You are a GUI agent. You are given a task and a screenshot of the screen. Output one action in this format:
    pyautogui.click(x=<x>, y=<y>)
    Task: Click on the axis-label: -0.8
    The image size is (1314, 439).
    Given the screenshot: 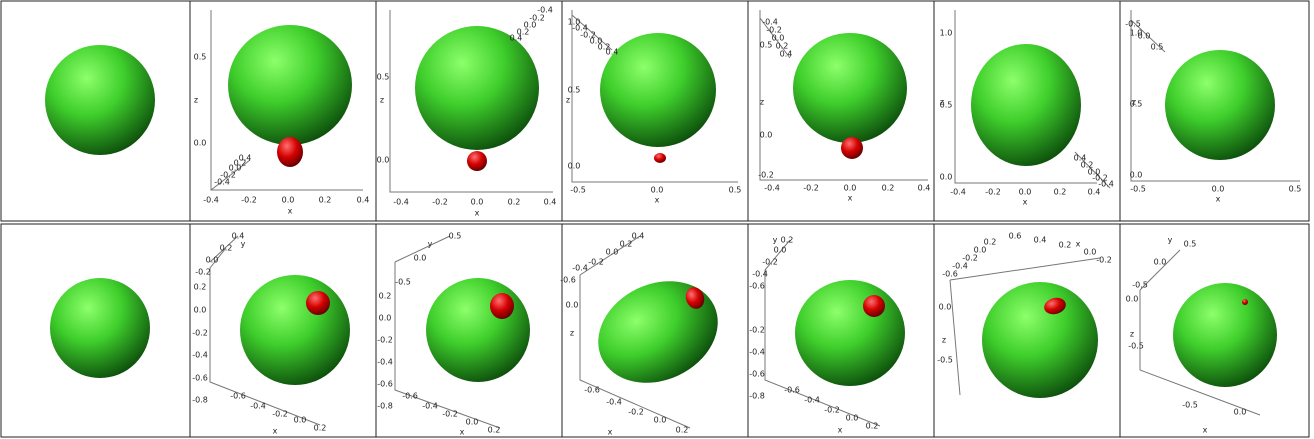 What is the action you would take?
    pyautogui.click(x=385, y=406)
    